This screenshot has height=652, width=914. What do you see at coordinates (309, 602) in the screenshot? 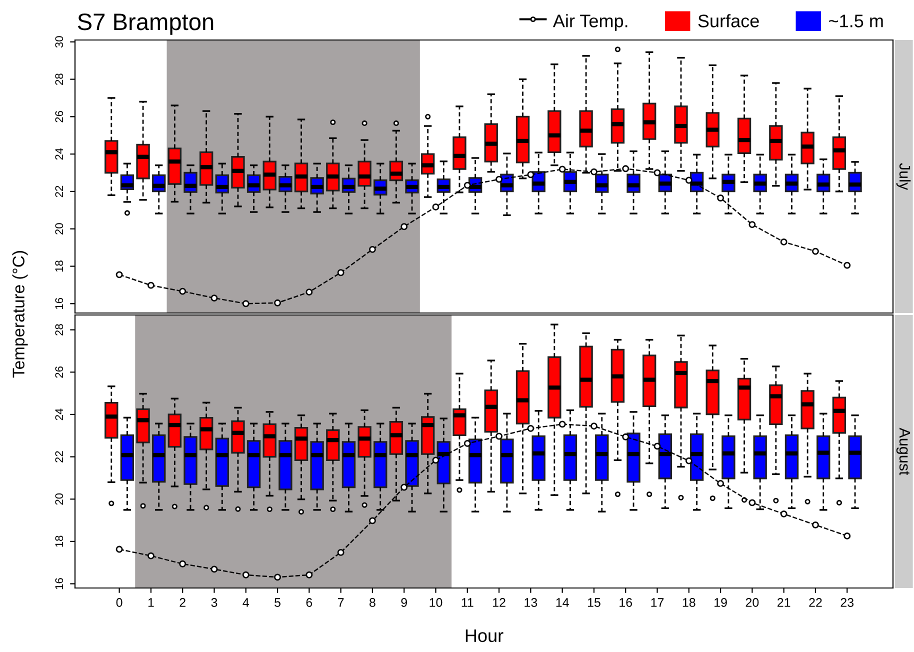
I see `x-tick-label: 6` at bounding box center [309, 602].